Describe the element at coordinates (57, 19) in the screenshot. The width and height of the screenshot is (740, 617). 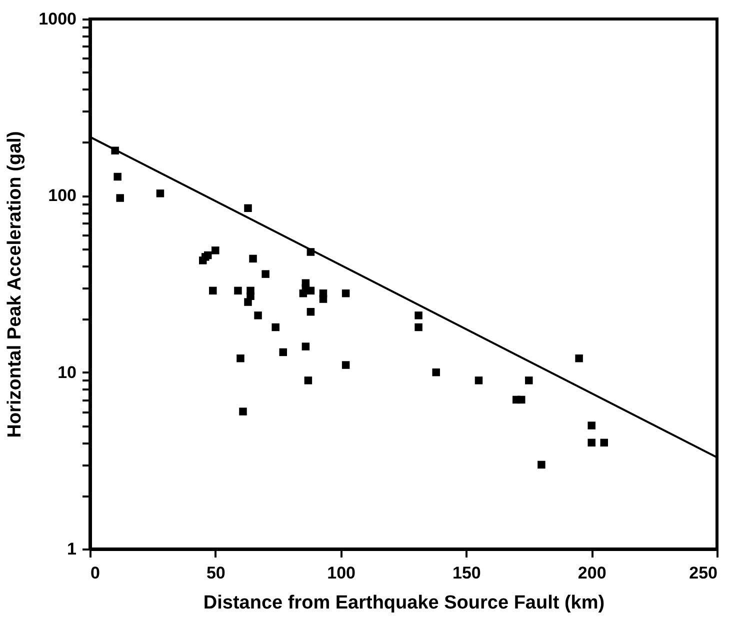
I see `y-tick-label: 1000` at that location.